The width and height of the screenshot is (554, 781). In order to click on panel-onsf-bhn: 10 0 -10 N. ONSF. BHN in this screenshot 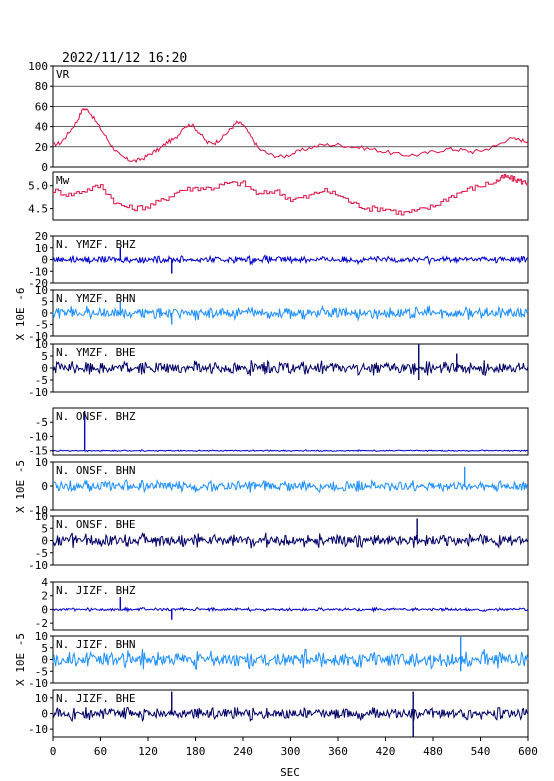, I will do `click(278, 486)`.